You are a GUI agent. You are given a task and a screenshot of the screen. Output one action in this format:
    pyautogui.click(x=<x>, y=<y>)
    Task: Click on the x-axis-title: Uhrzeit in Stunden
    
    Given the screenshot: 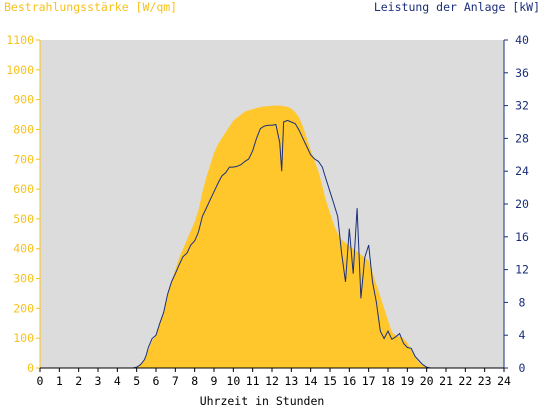 What is the action you would take?
    pyautogui.click(x=262, y=401)
    